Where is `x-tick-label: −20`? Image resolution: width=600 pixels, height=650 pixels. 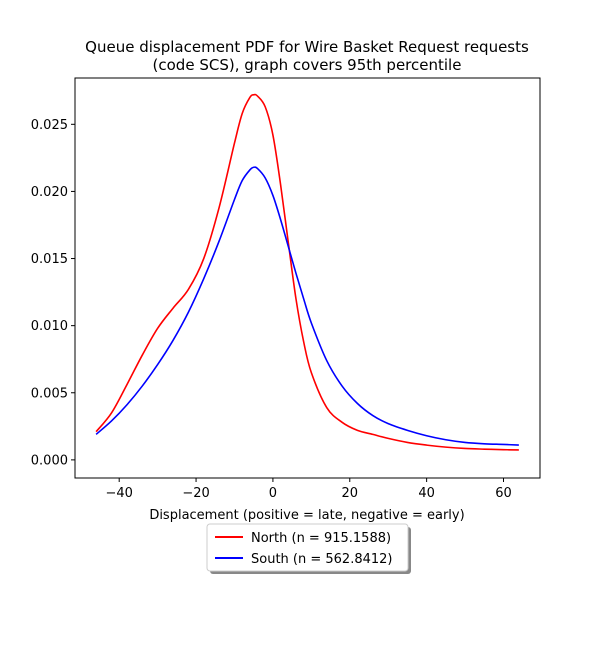
x-tick-label: −20 is located at coordinates (195, 493).